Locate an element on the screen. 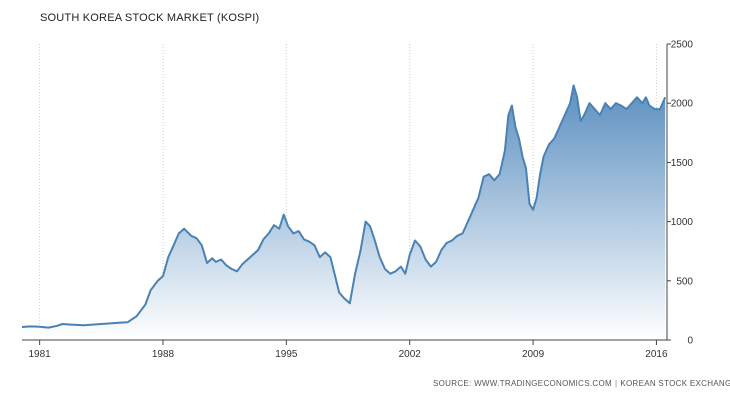  x-tick-label: 2009 is located at coordinates (533, 354).